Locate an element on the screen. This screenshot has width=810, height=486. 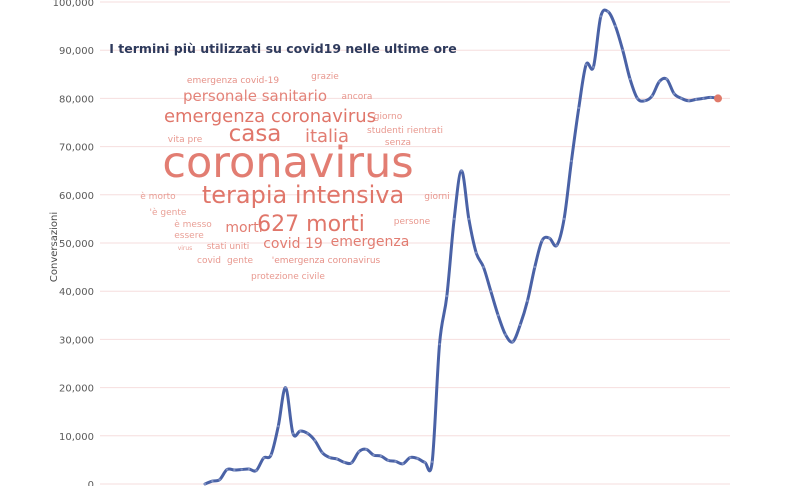
wordcloud-word: terapia intensiva is located at coordinates (303, 195).